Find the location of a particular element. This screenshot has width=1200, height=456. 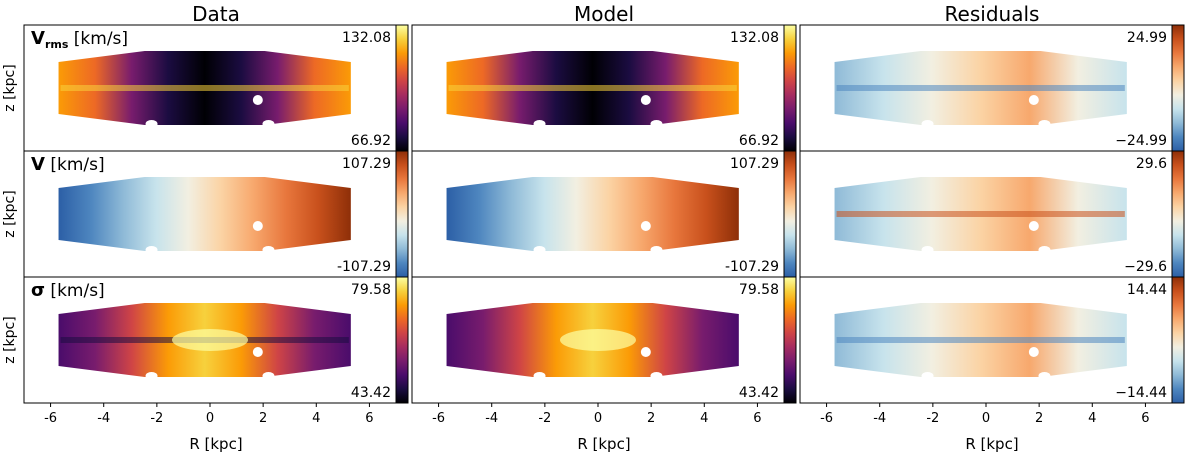

masked-edge-left-vrms-data is located at coordinates (151, 124).